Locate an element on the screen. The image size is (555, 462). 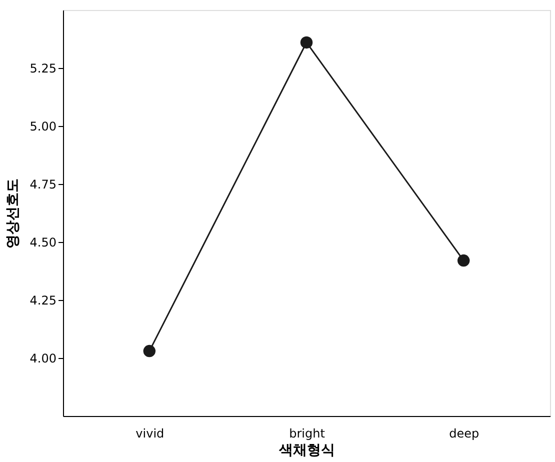
x-axis-title: 색채형식 is located at coordinates (306, 450).